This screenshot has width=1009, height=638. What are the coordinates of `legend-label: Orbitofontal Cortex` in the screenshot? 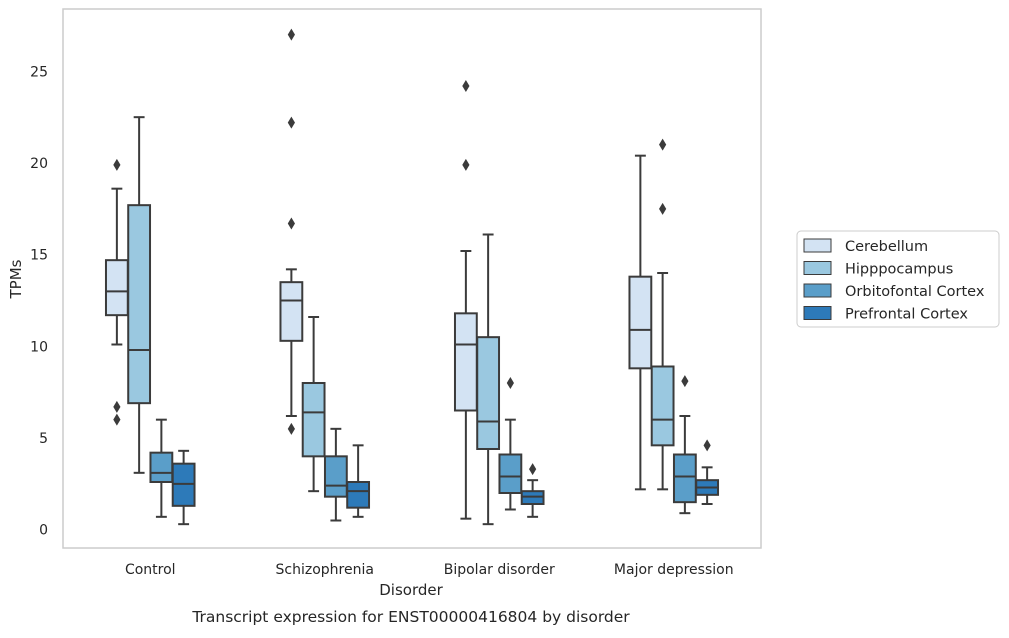 It's located at (915, 292).